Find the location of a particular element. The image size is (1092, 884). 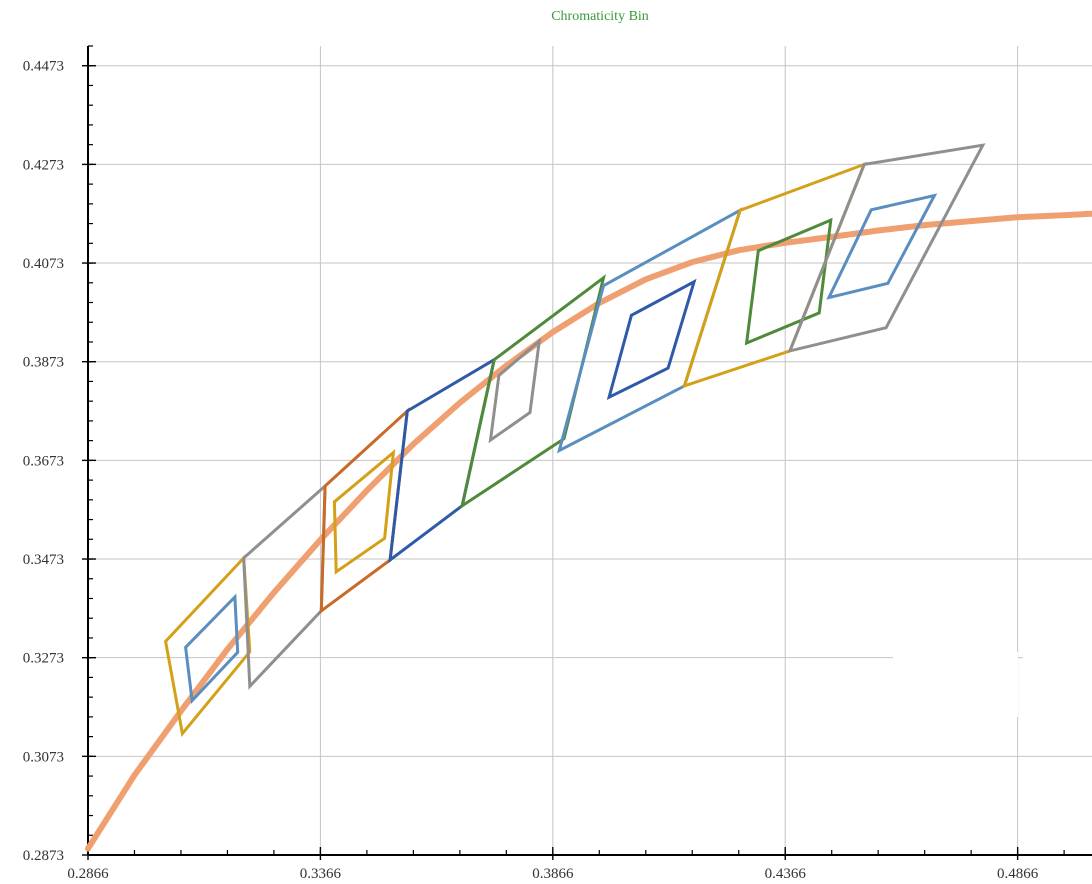

x-tick-label: 0.4366 is located at coordinates (786, 874).